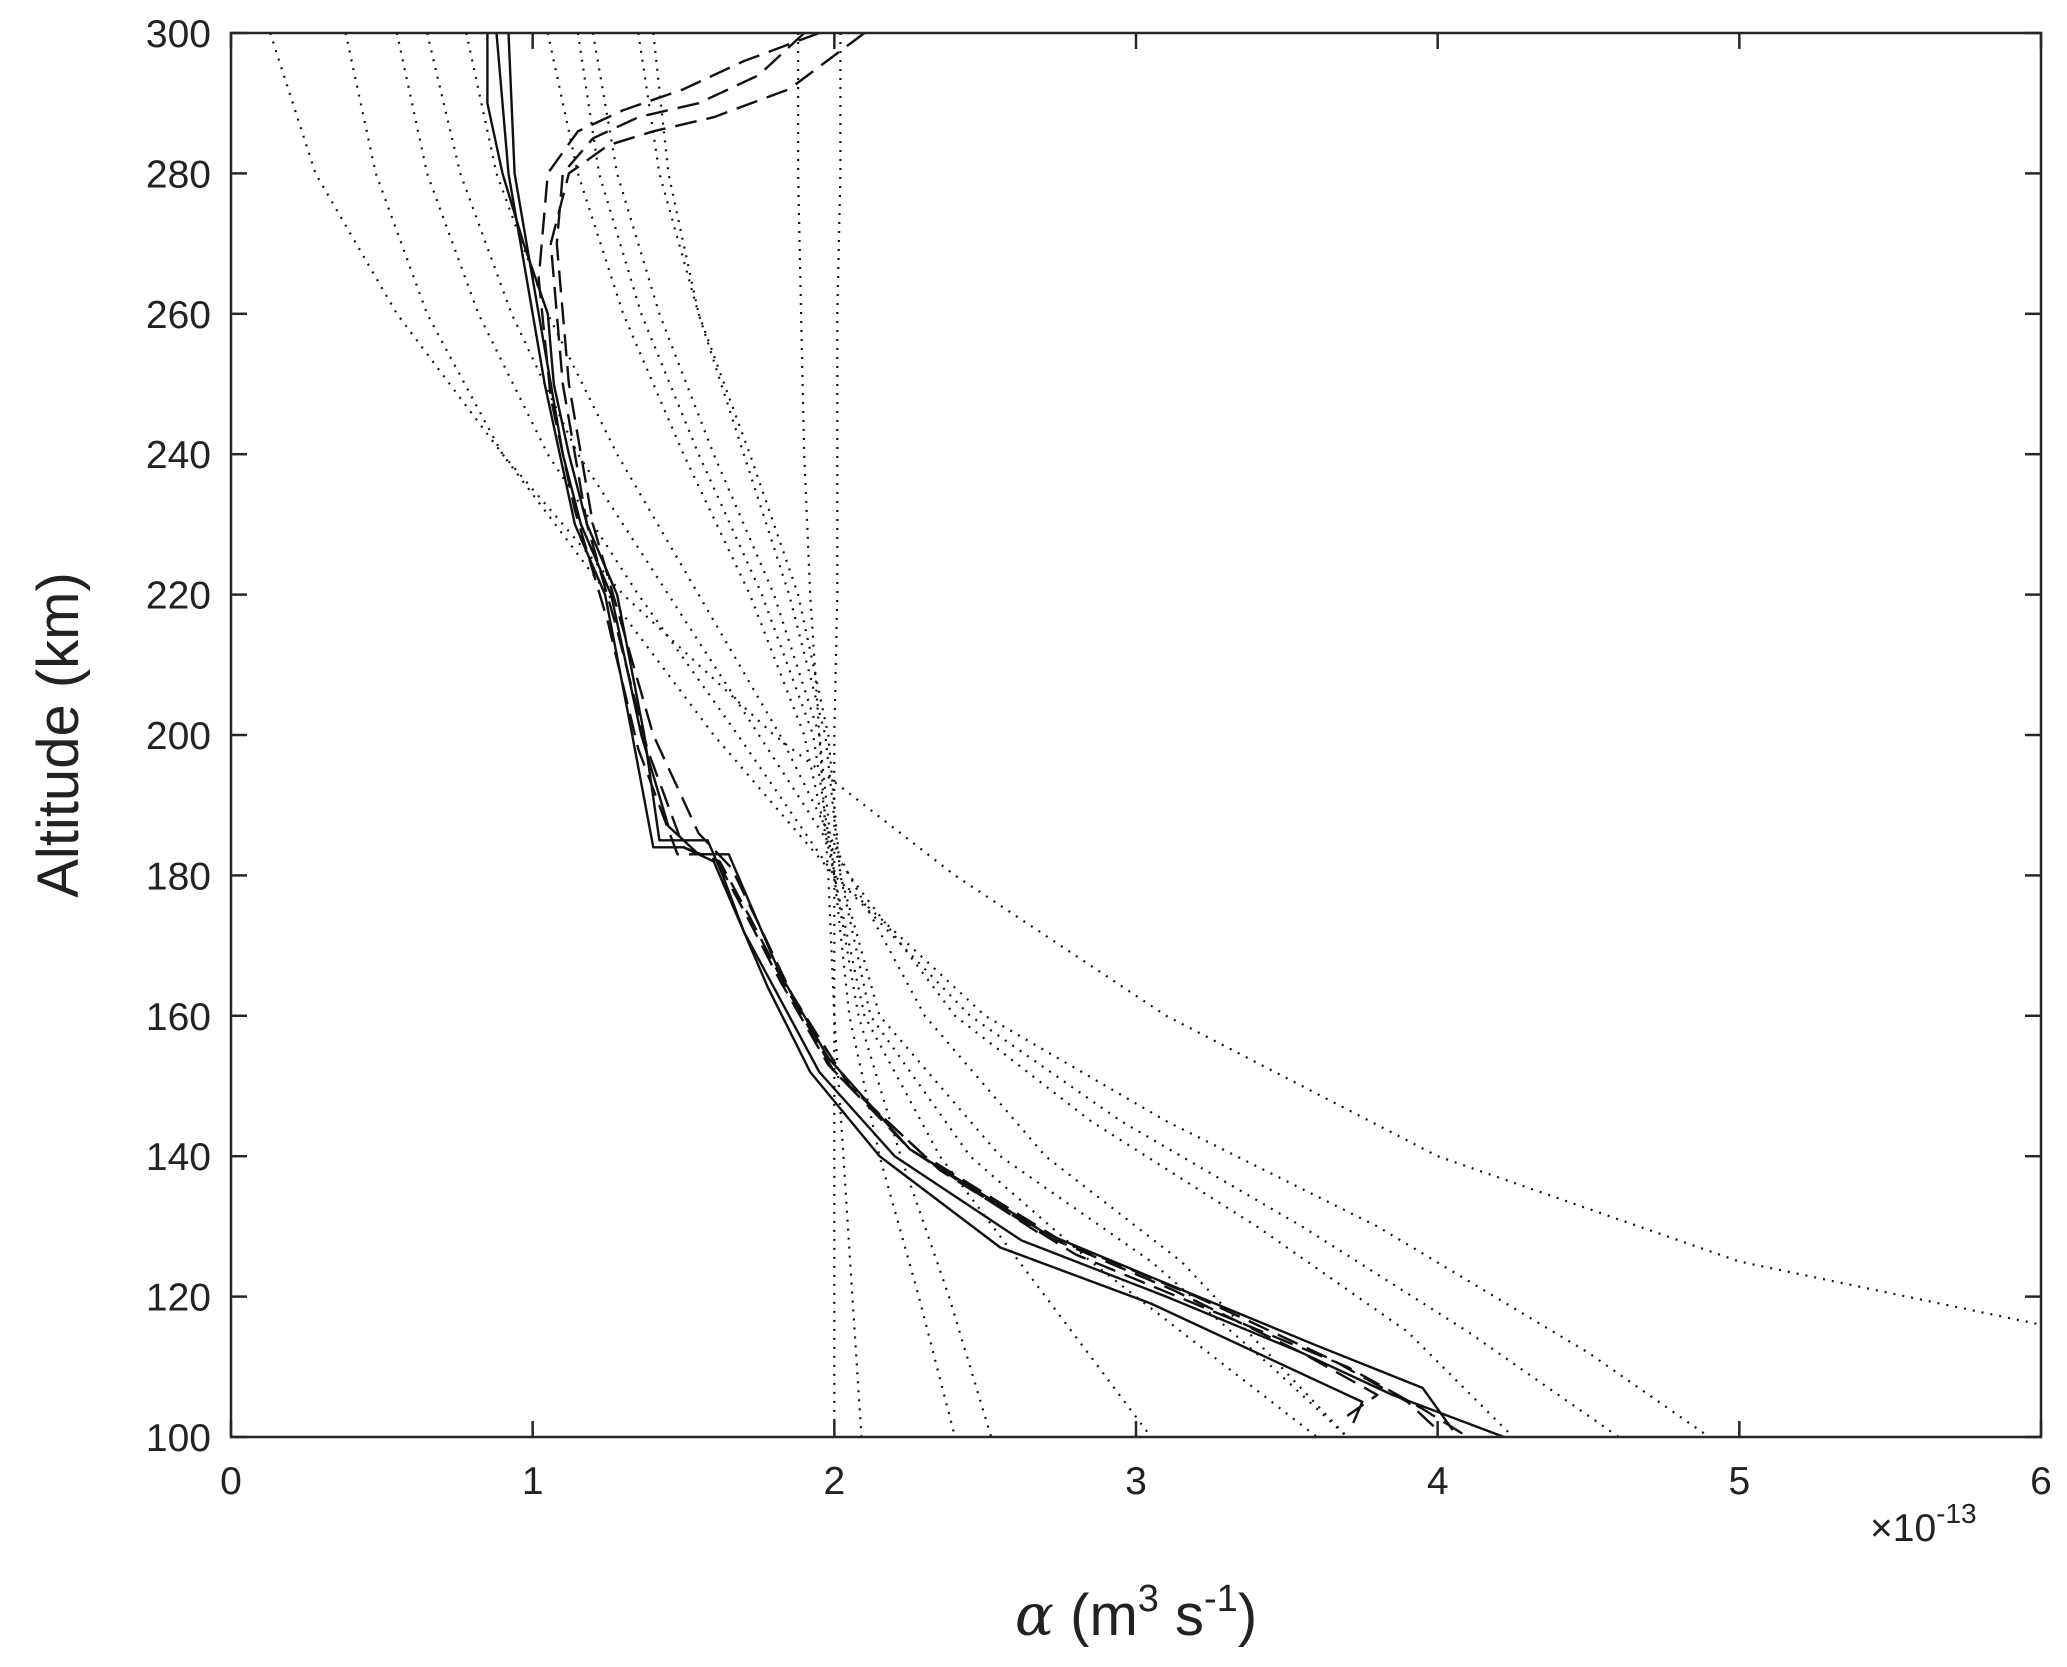 This screenshot has height=1667, width=2067. Describe the element at coordinates (1903, 1528) in the screenshot. I see `x-axis-multiplier-prefix: ×10` at that location.